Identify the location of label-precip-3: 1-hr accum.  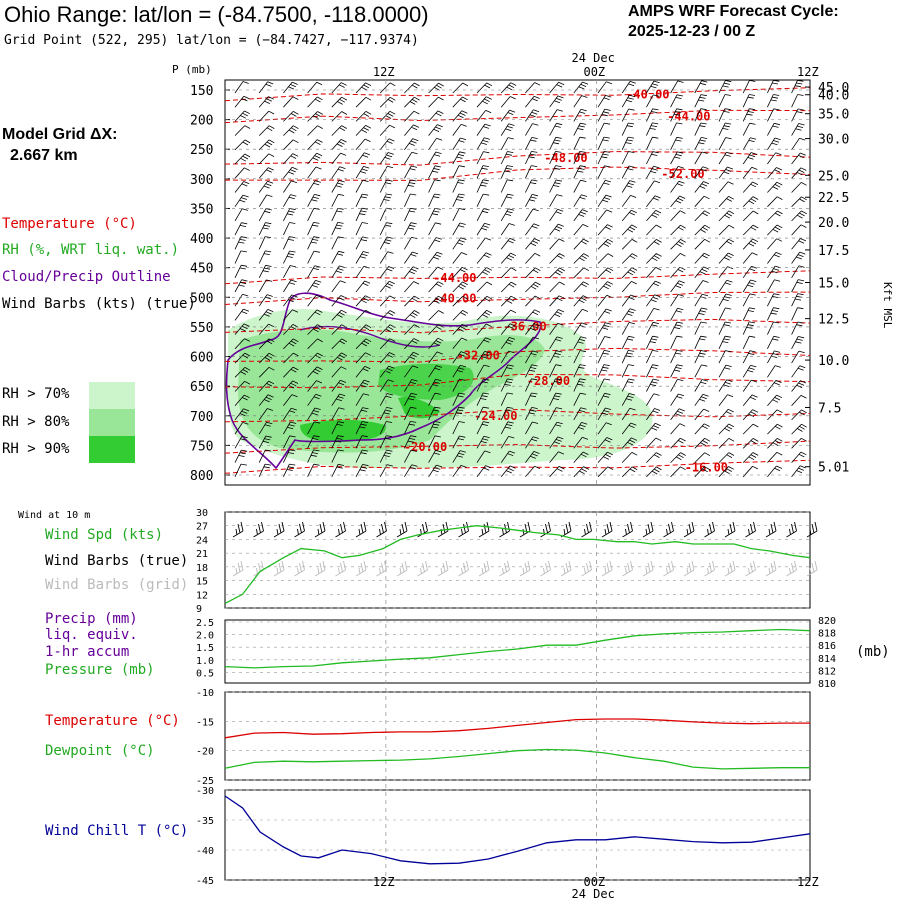
(87, 652).